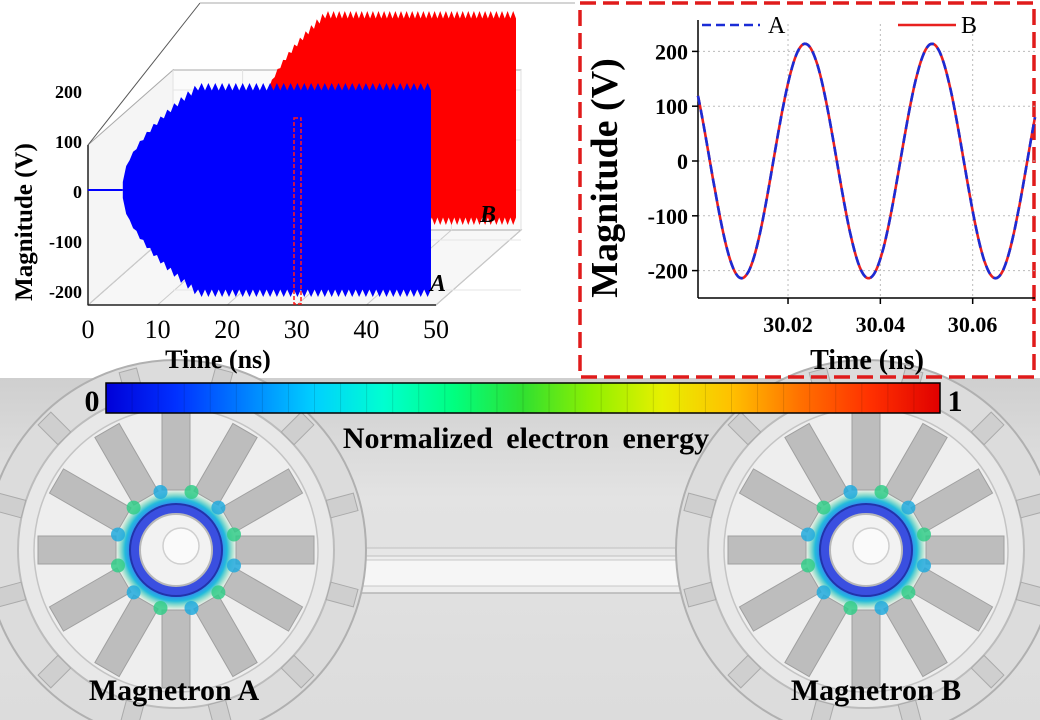 The image size is (1040, 720). I want to click on colorbar-gradient, so click(523, 398).